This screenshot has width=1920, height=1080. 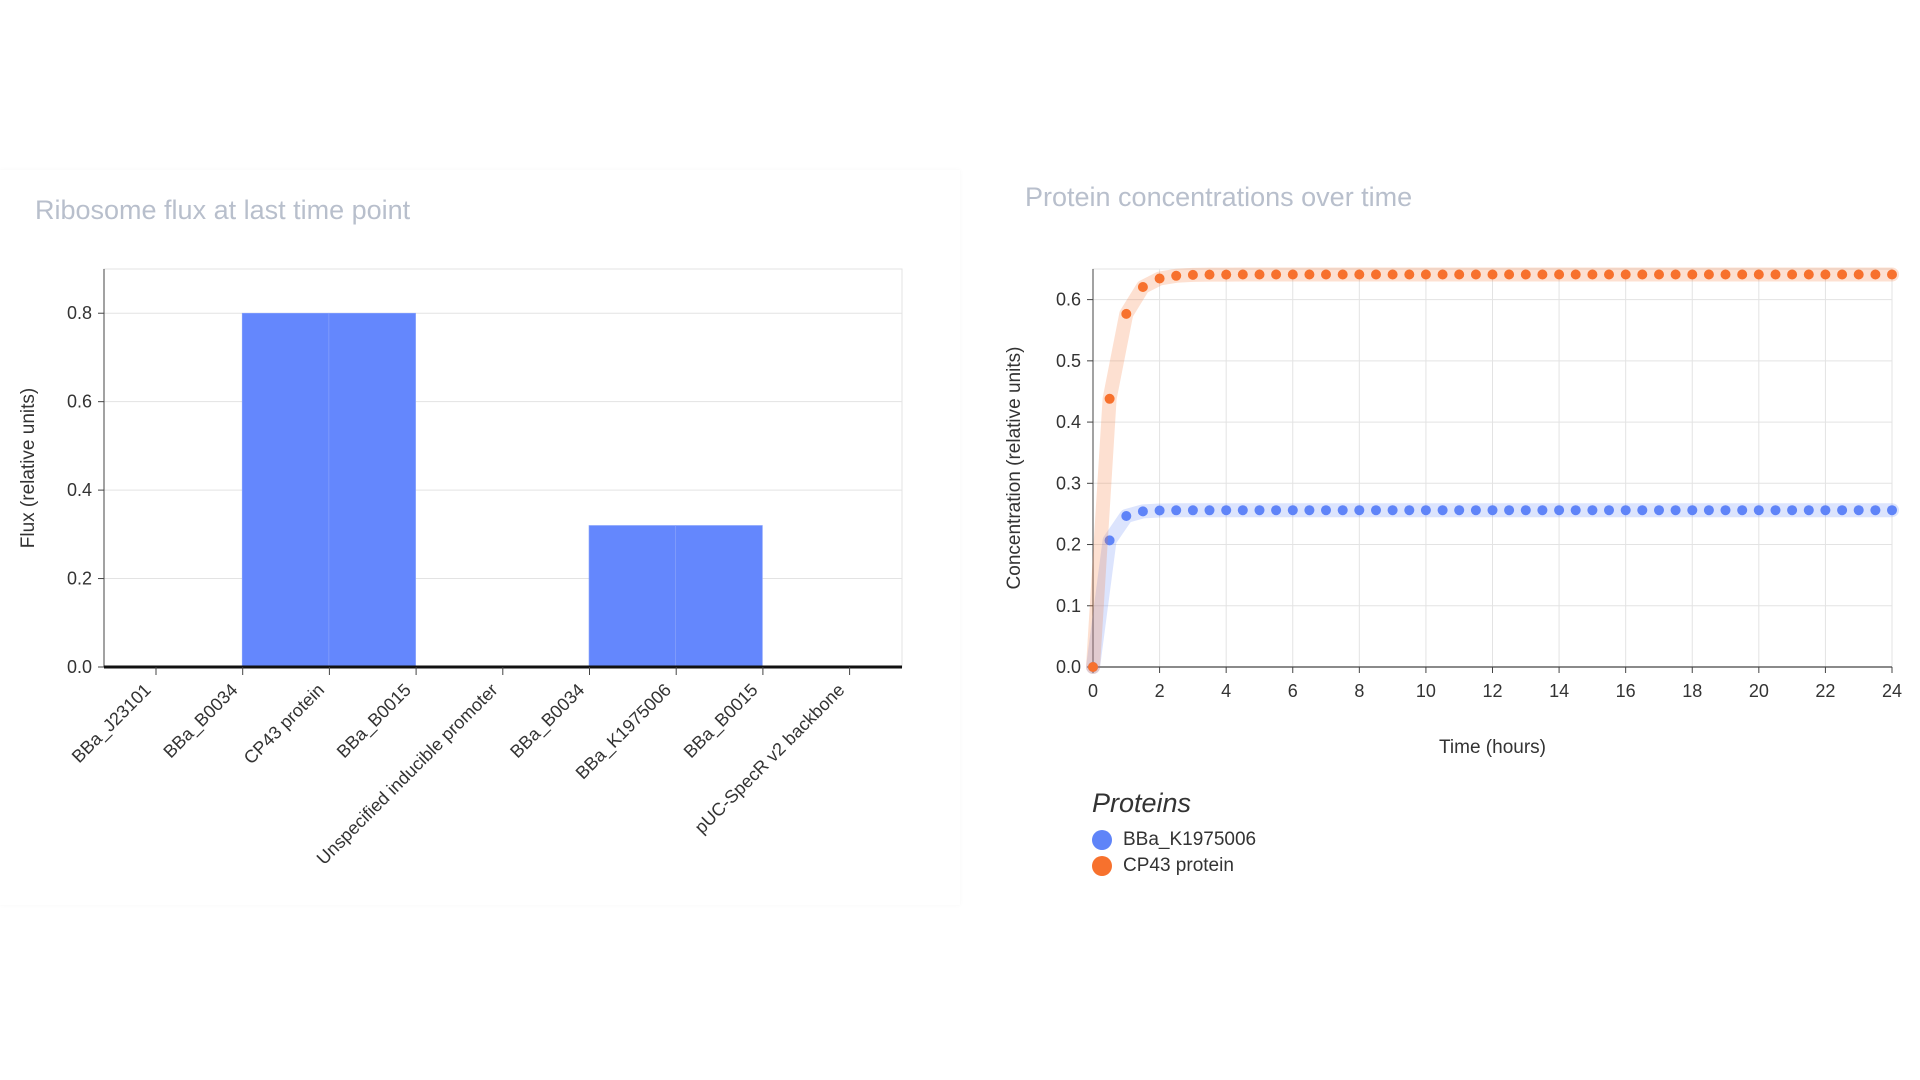 What do you see at coordinates (28, 468) in the screenshot?
I see `y-axis-label: Flux (relative units)` at bounding box center [28, 468].